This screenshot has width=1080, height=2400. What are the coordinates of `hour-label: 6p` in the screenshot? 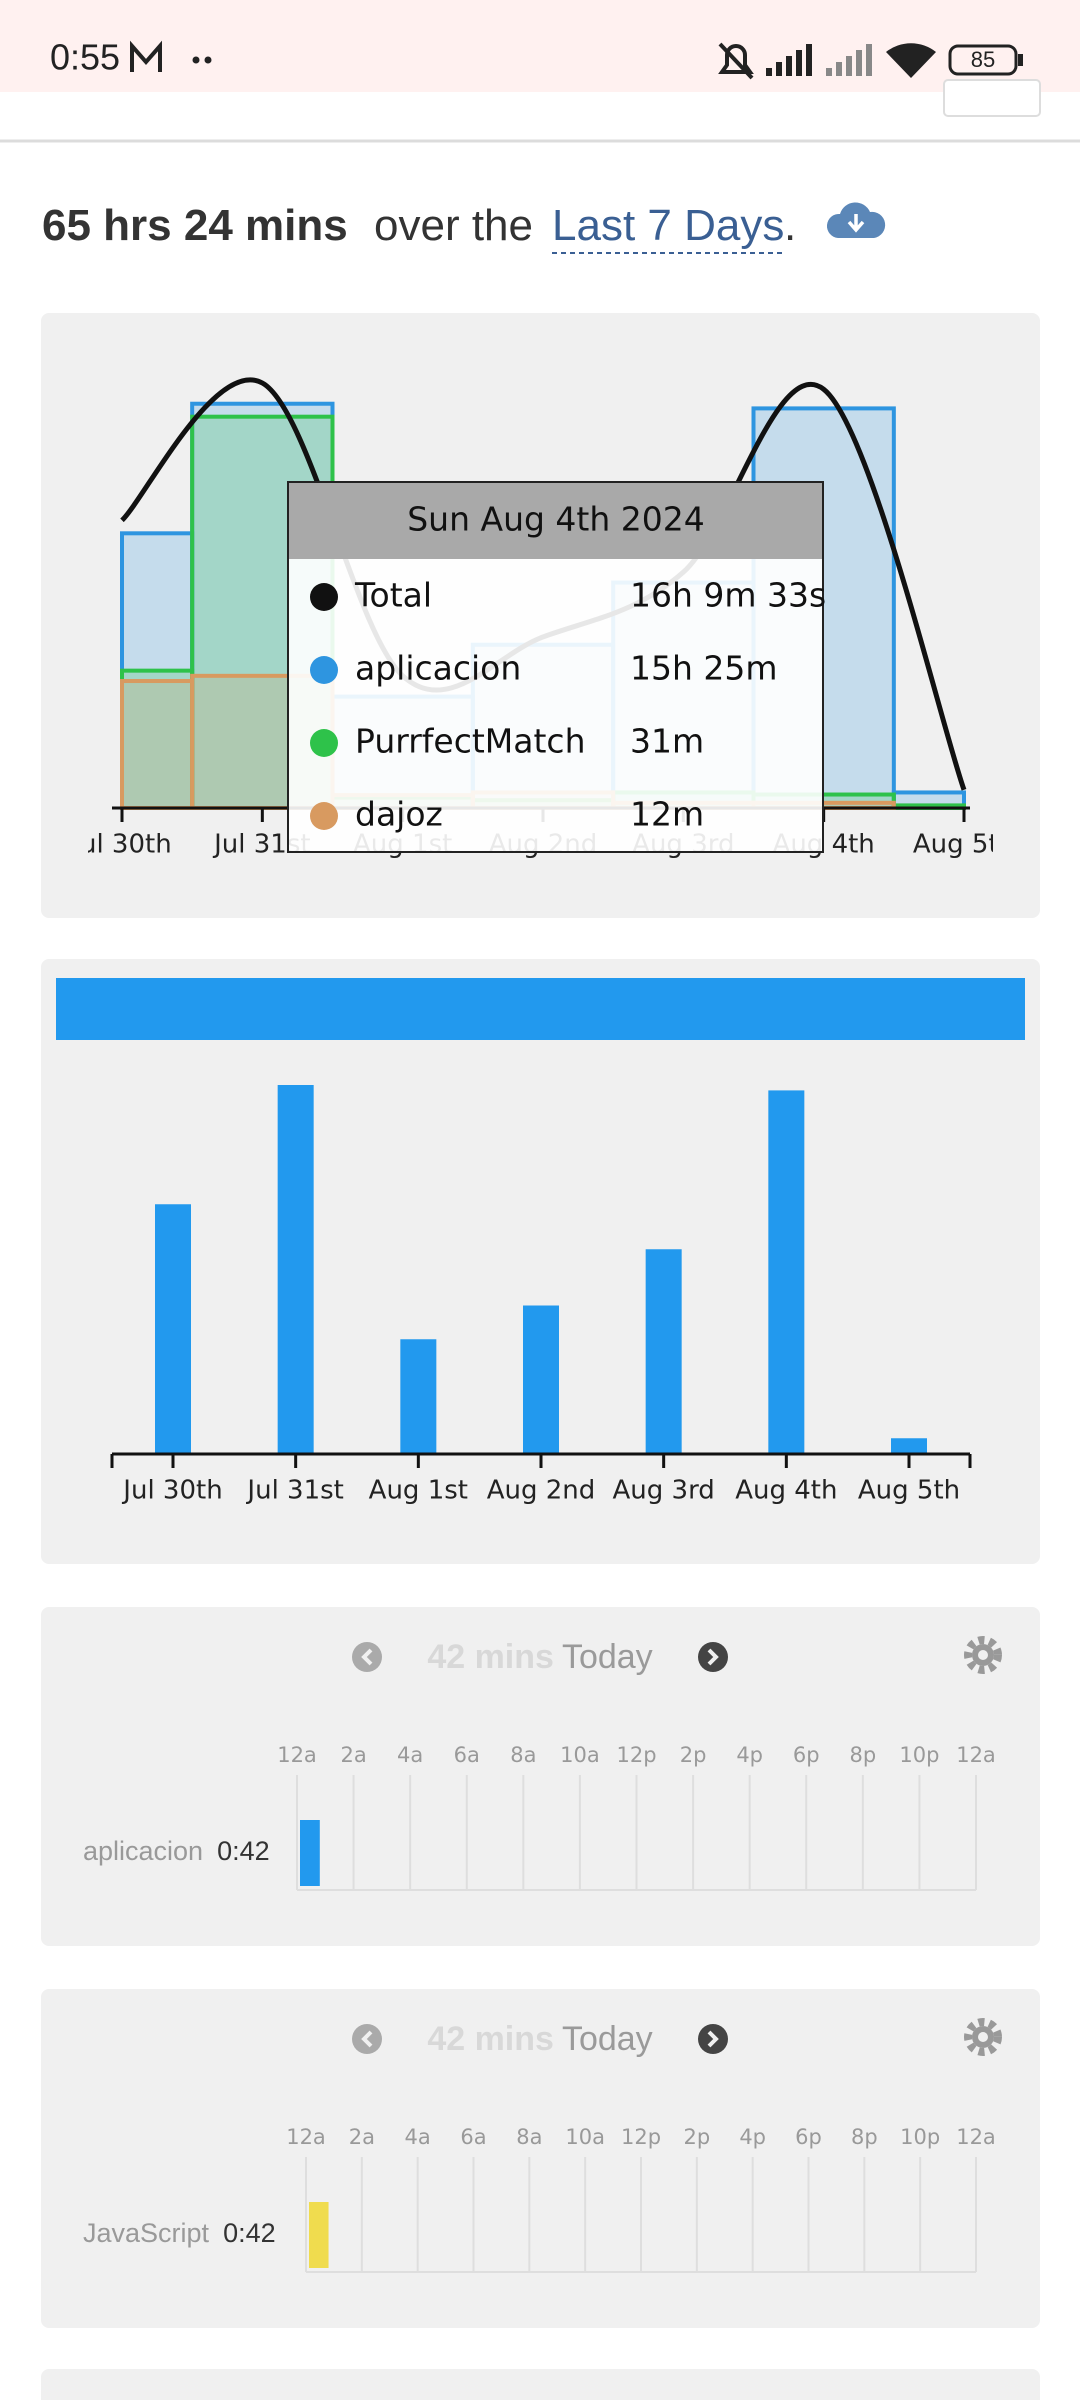 It's located at (808, 2137).